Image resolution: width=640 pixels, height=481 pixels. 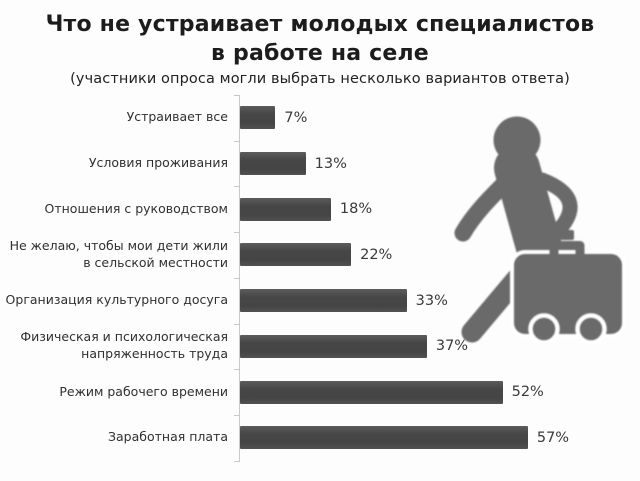 What do you see at coordinates (553, 437) in the screenshot?
I see `value-label: 57%` at bounding box center [553, 437].